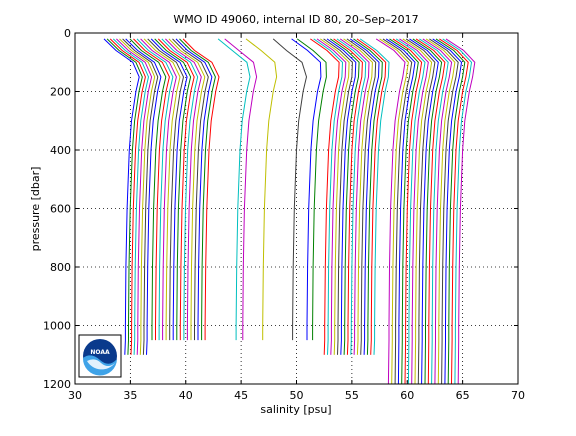 The height and width of the screenshot is (436, 576). Describe the element at coordinates (186, 395) in the screenshot. I see `x-tick-label: 40` at that location.